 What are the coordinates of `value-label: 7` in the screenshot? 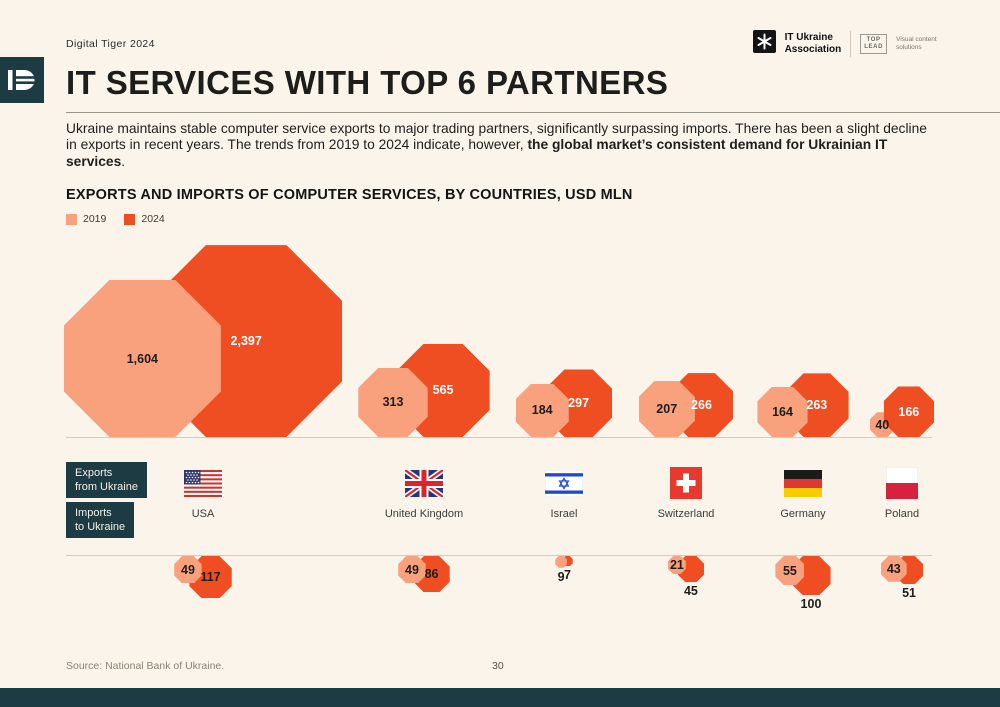 It's located at (568, 575).